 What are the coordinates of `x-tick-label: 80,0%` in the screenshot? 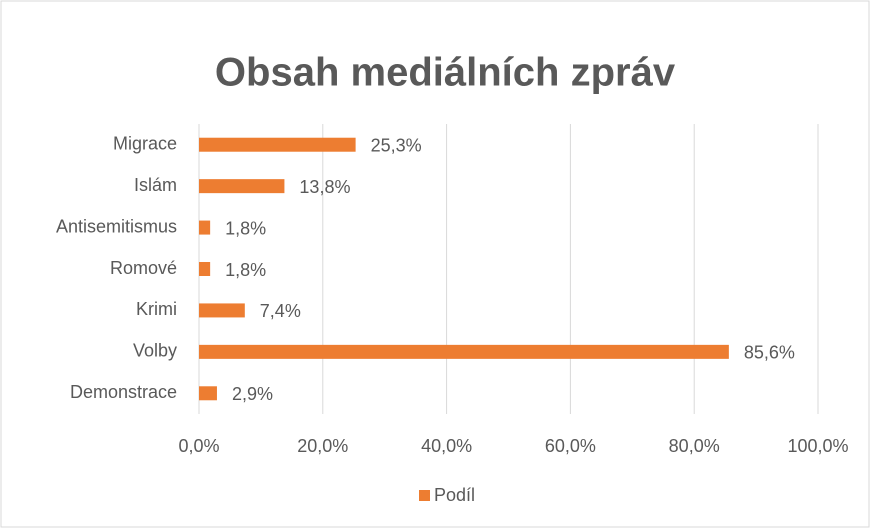 It's located at (694, 446).